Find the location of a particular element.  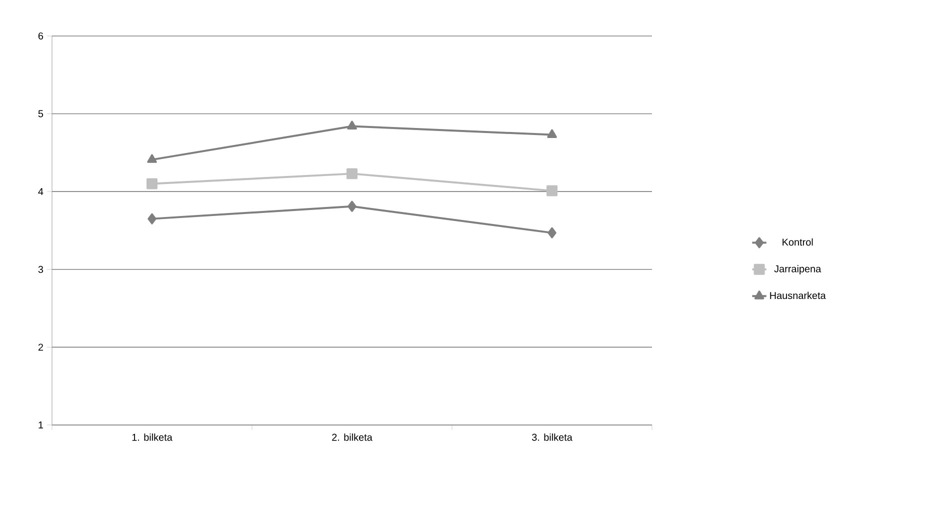

x-tick-label: 1. bilketa is located at coordinates (152, 437).